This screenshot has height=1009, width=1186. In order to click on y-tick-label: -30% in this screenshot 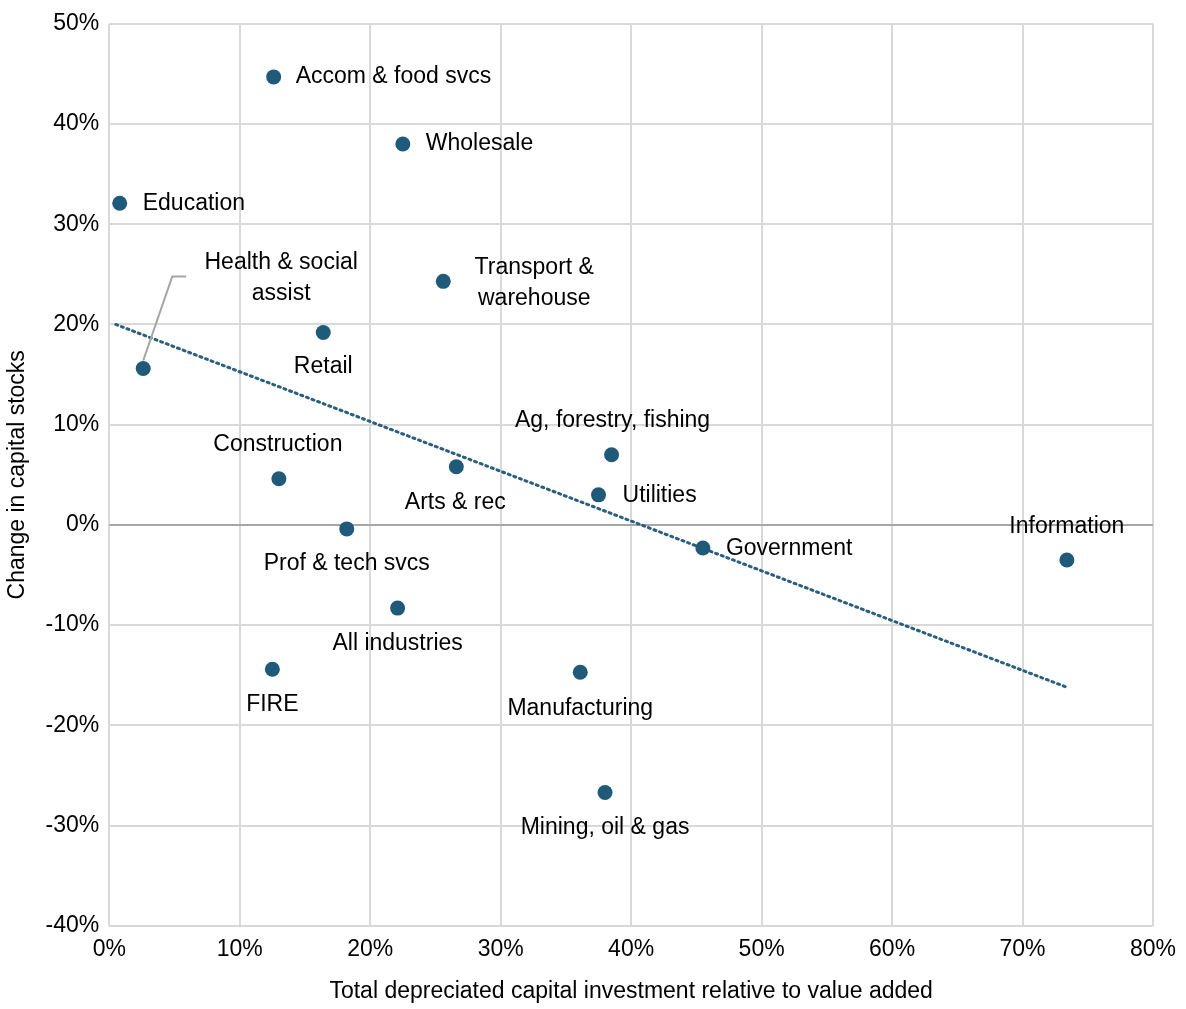, I will do `click(72, 823)`.